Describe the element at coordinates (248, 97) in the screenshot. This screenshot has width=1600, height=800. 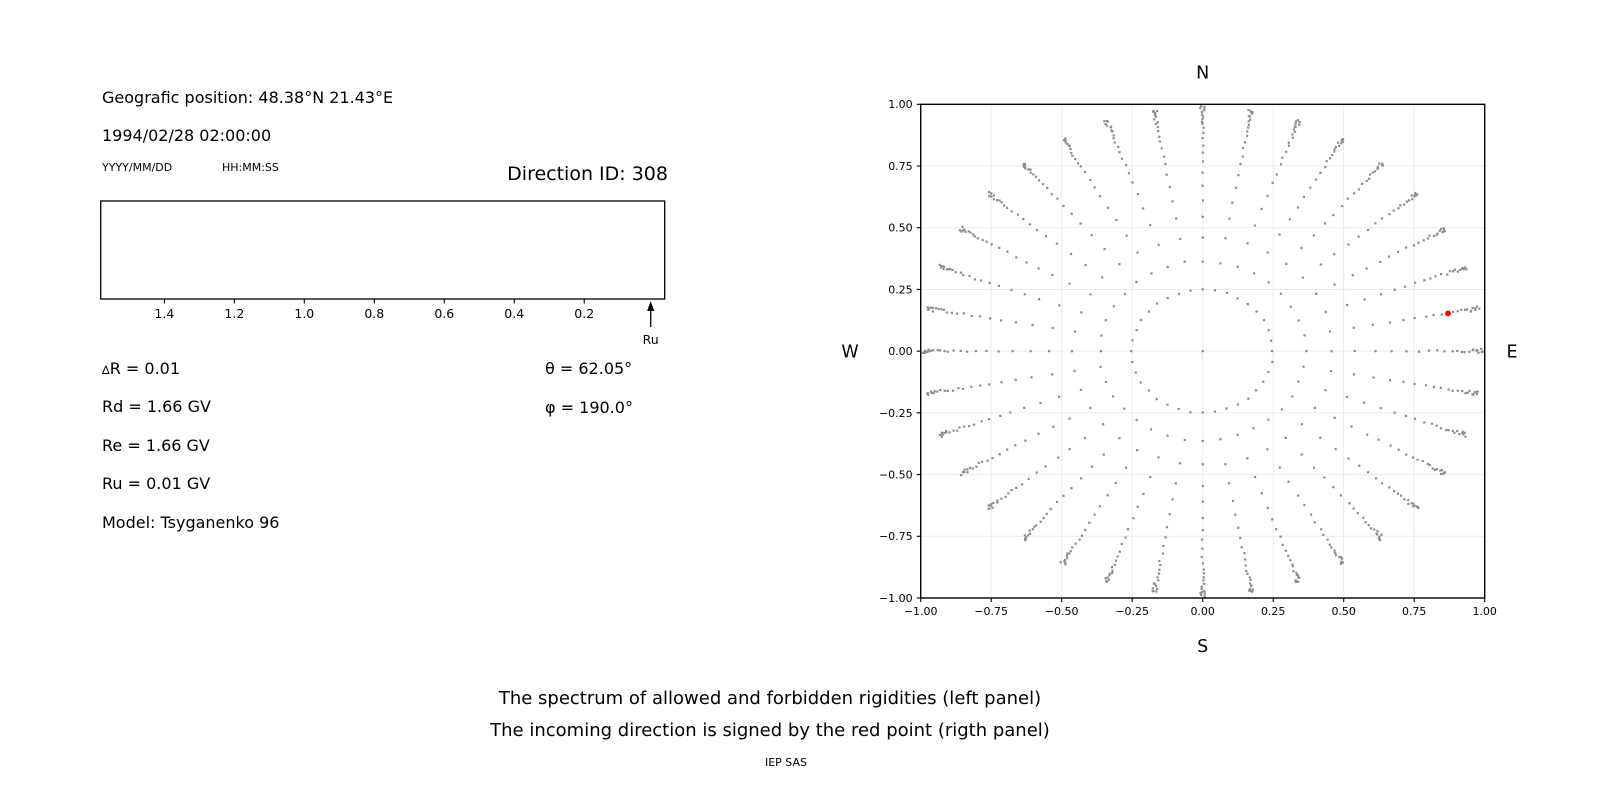
I see `geographic-position-label: Geografic position: 48.38°N 21.43°E` at that location.